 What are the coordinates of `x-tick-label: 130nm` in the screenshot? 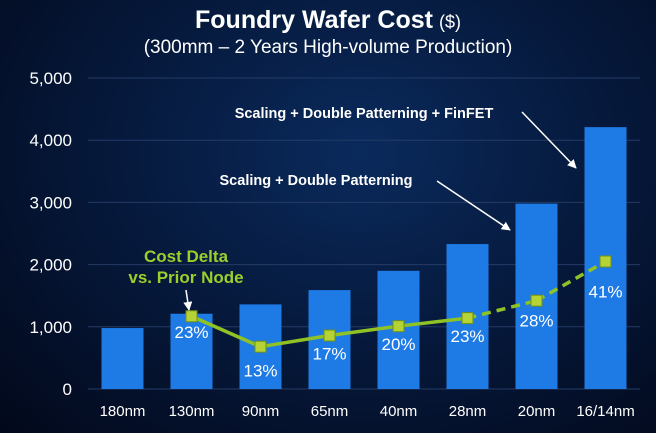 It's located at (192, 411).